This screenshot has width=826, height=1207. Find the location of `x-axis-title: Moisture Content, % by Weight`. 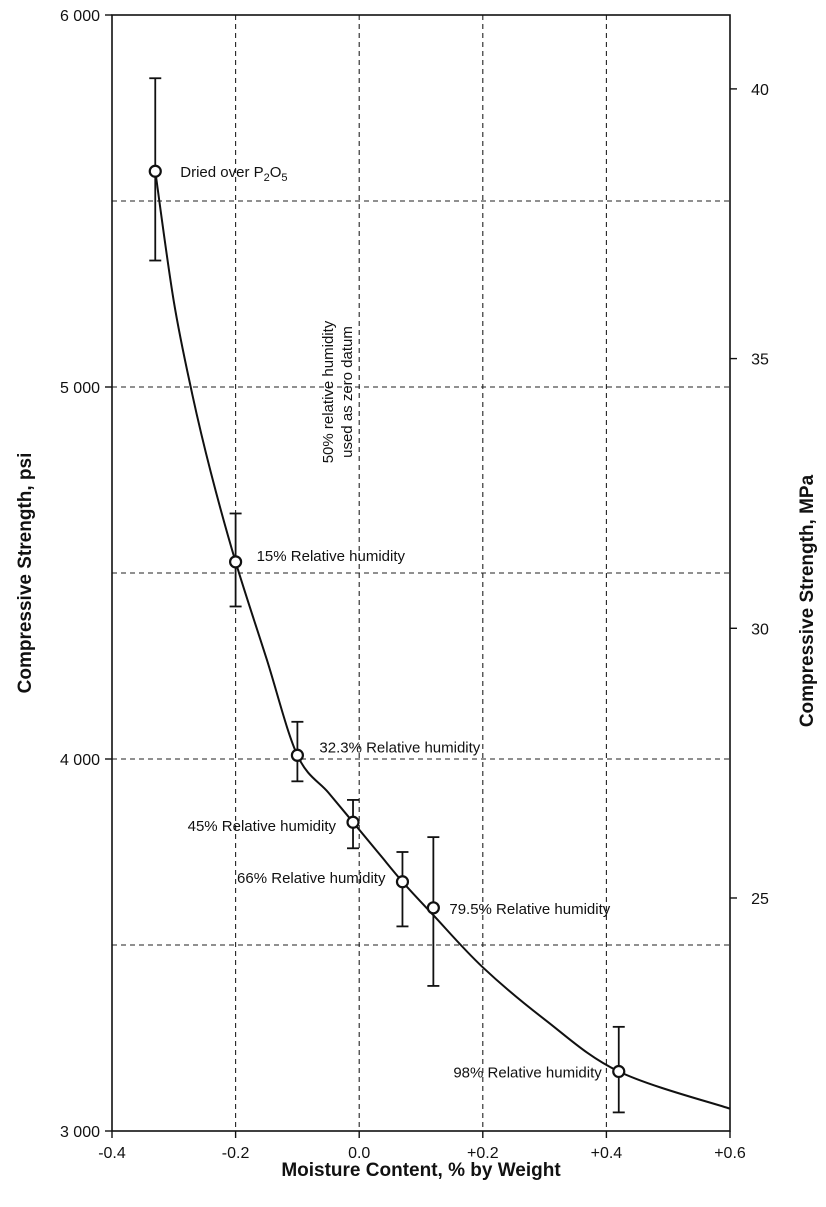

x-axis-title: Moisture Content, % by Weight is located at coordinates (421, 1170).